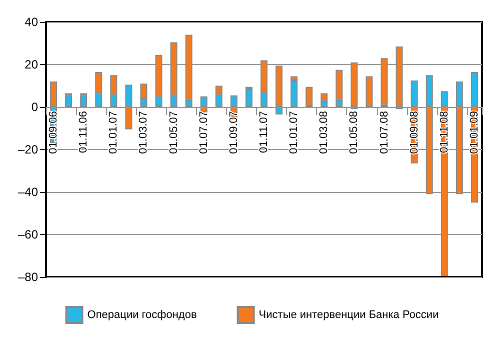 This screenshot has height=345, width=504. I want to click on x-tick-label: 01.05.08, so click(354, 132).